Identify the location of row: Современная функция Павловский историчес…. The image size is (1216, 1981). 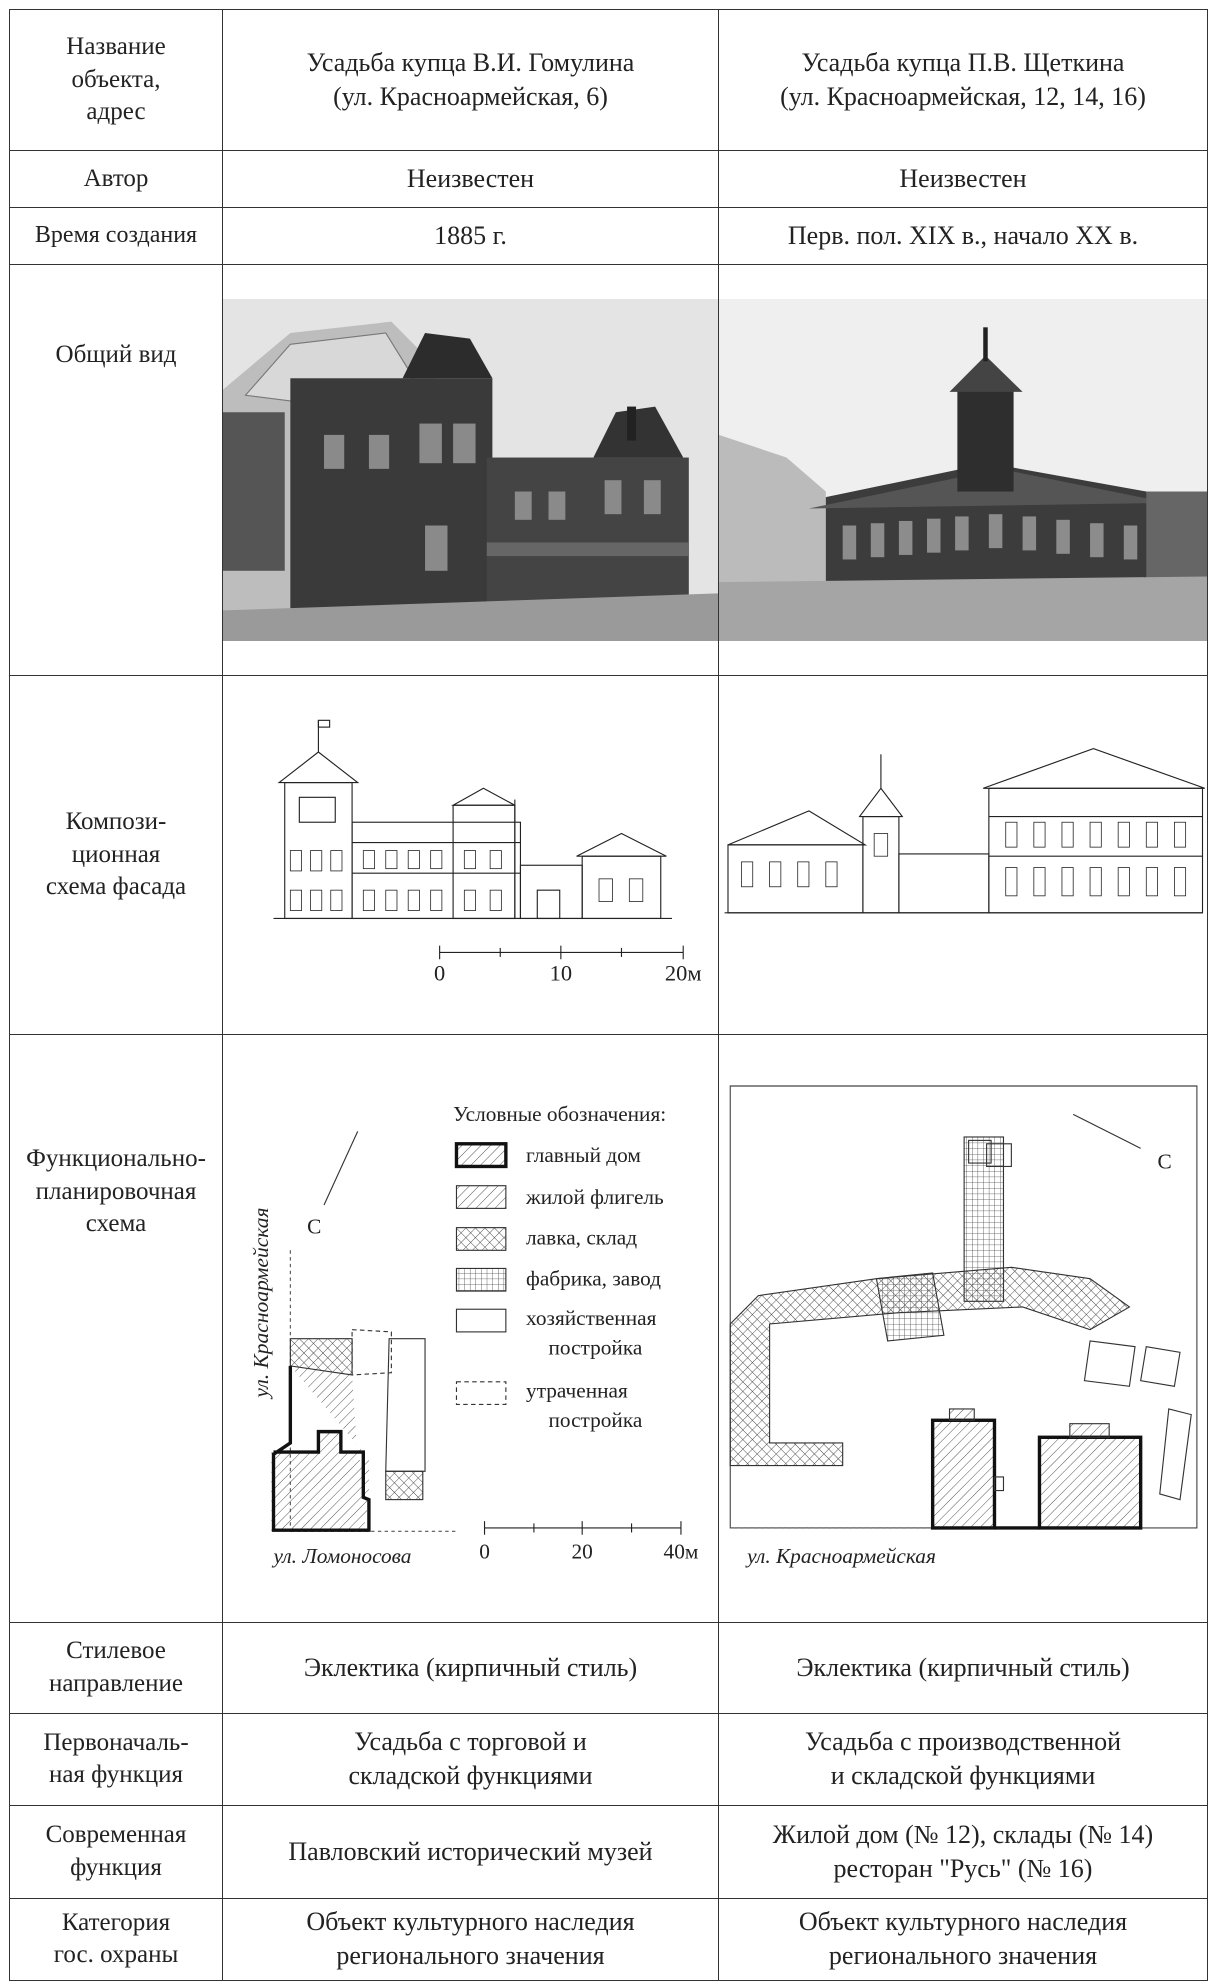
(608, 1851).